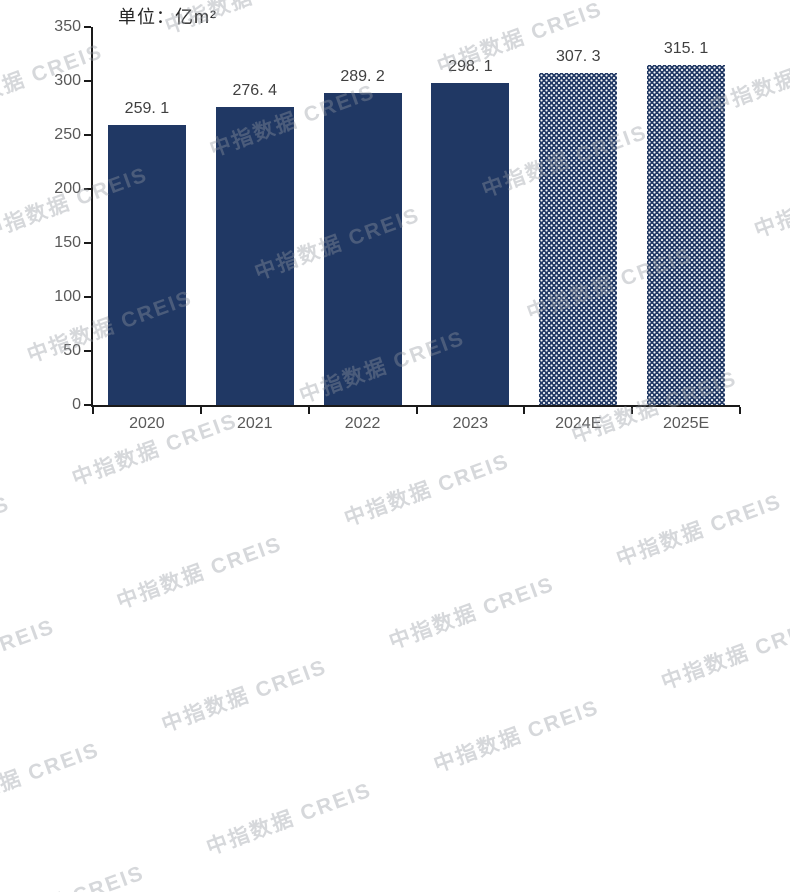 Image resolution: width=790 pixels, height=892 pixels. I want to click on bar-2025E, so click(686, 234).